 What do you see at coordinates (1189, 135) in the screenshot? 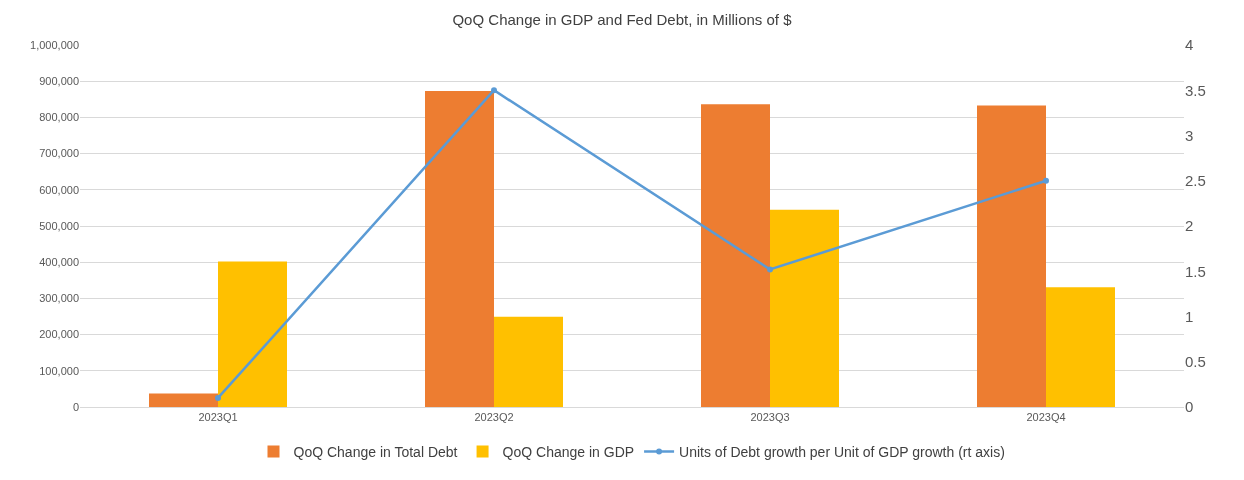
I see `y2-tick-label: 3` at bounding box center [1189, 135].